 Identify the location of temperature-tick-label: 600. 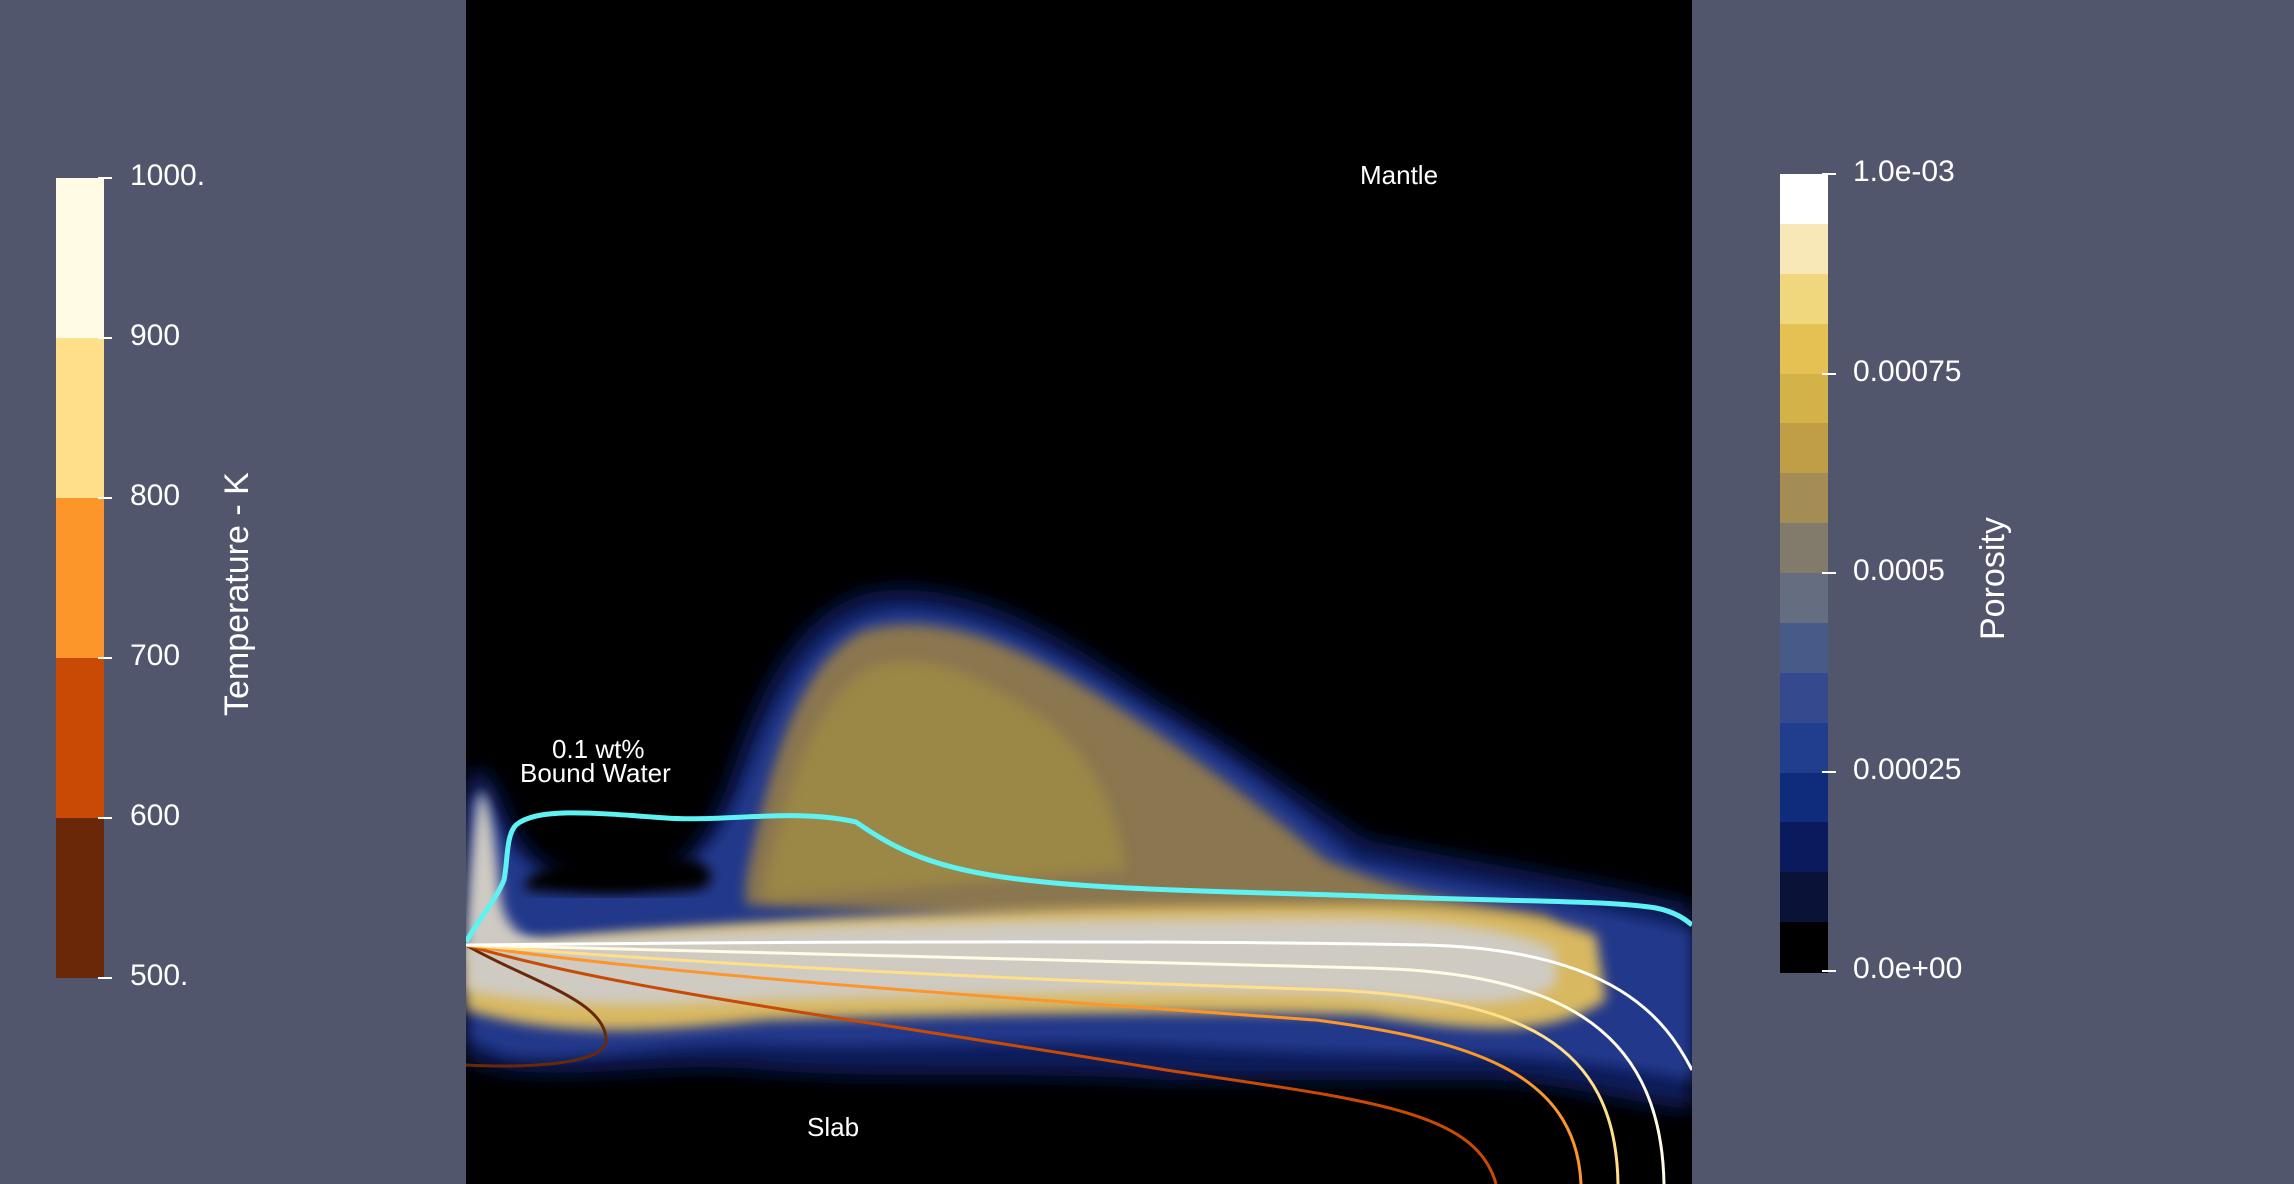
(155, 815).